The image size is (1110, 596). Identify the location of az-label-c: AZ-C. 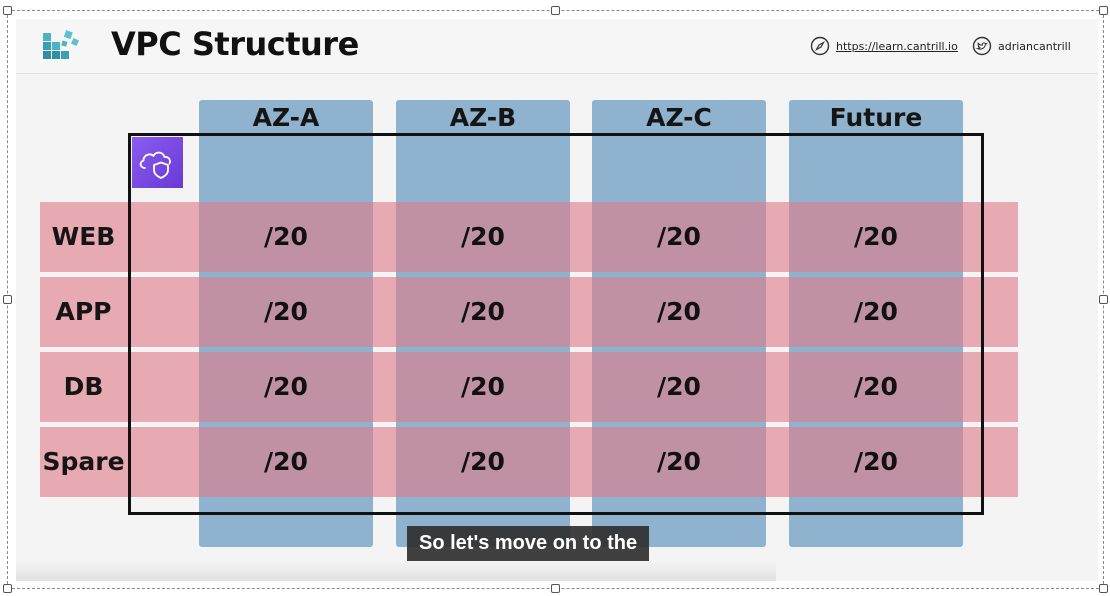
(679, 117).